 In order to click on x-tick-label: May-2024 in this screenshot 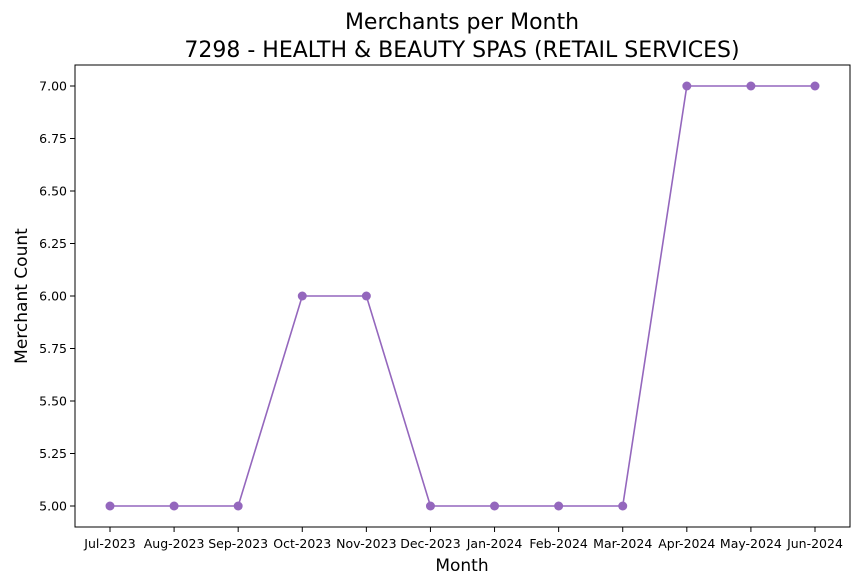, I will do `click(751, 543)`.